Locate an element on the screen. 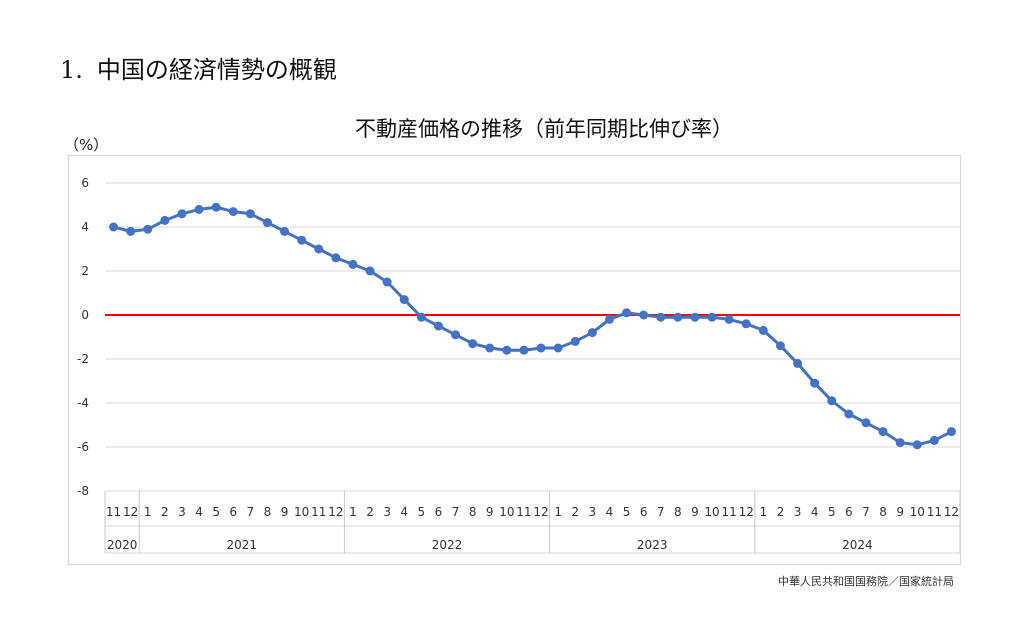 The image size is (1024, 631). year-group-label: 2020 is located at coordinates (122, 545).